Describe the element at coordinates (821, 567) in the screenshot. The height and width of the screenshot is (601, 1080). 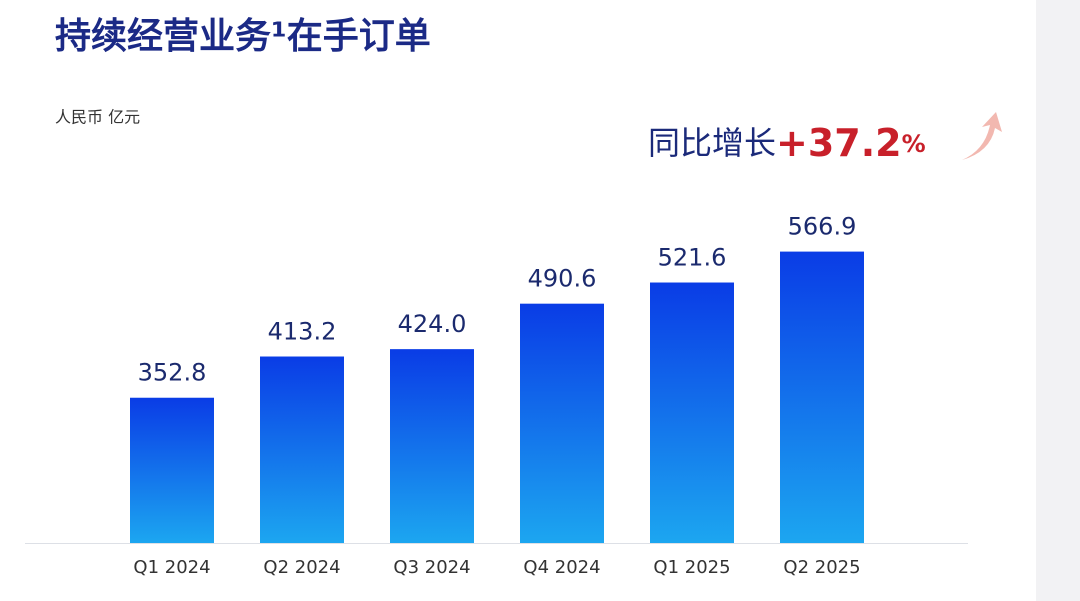
I see `x-tick-label: Q2 2025` at that location.